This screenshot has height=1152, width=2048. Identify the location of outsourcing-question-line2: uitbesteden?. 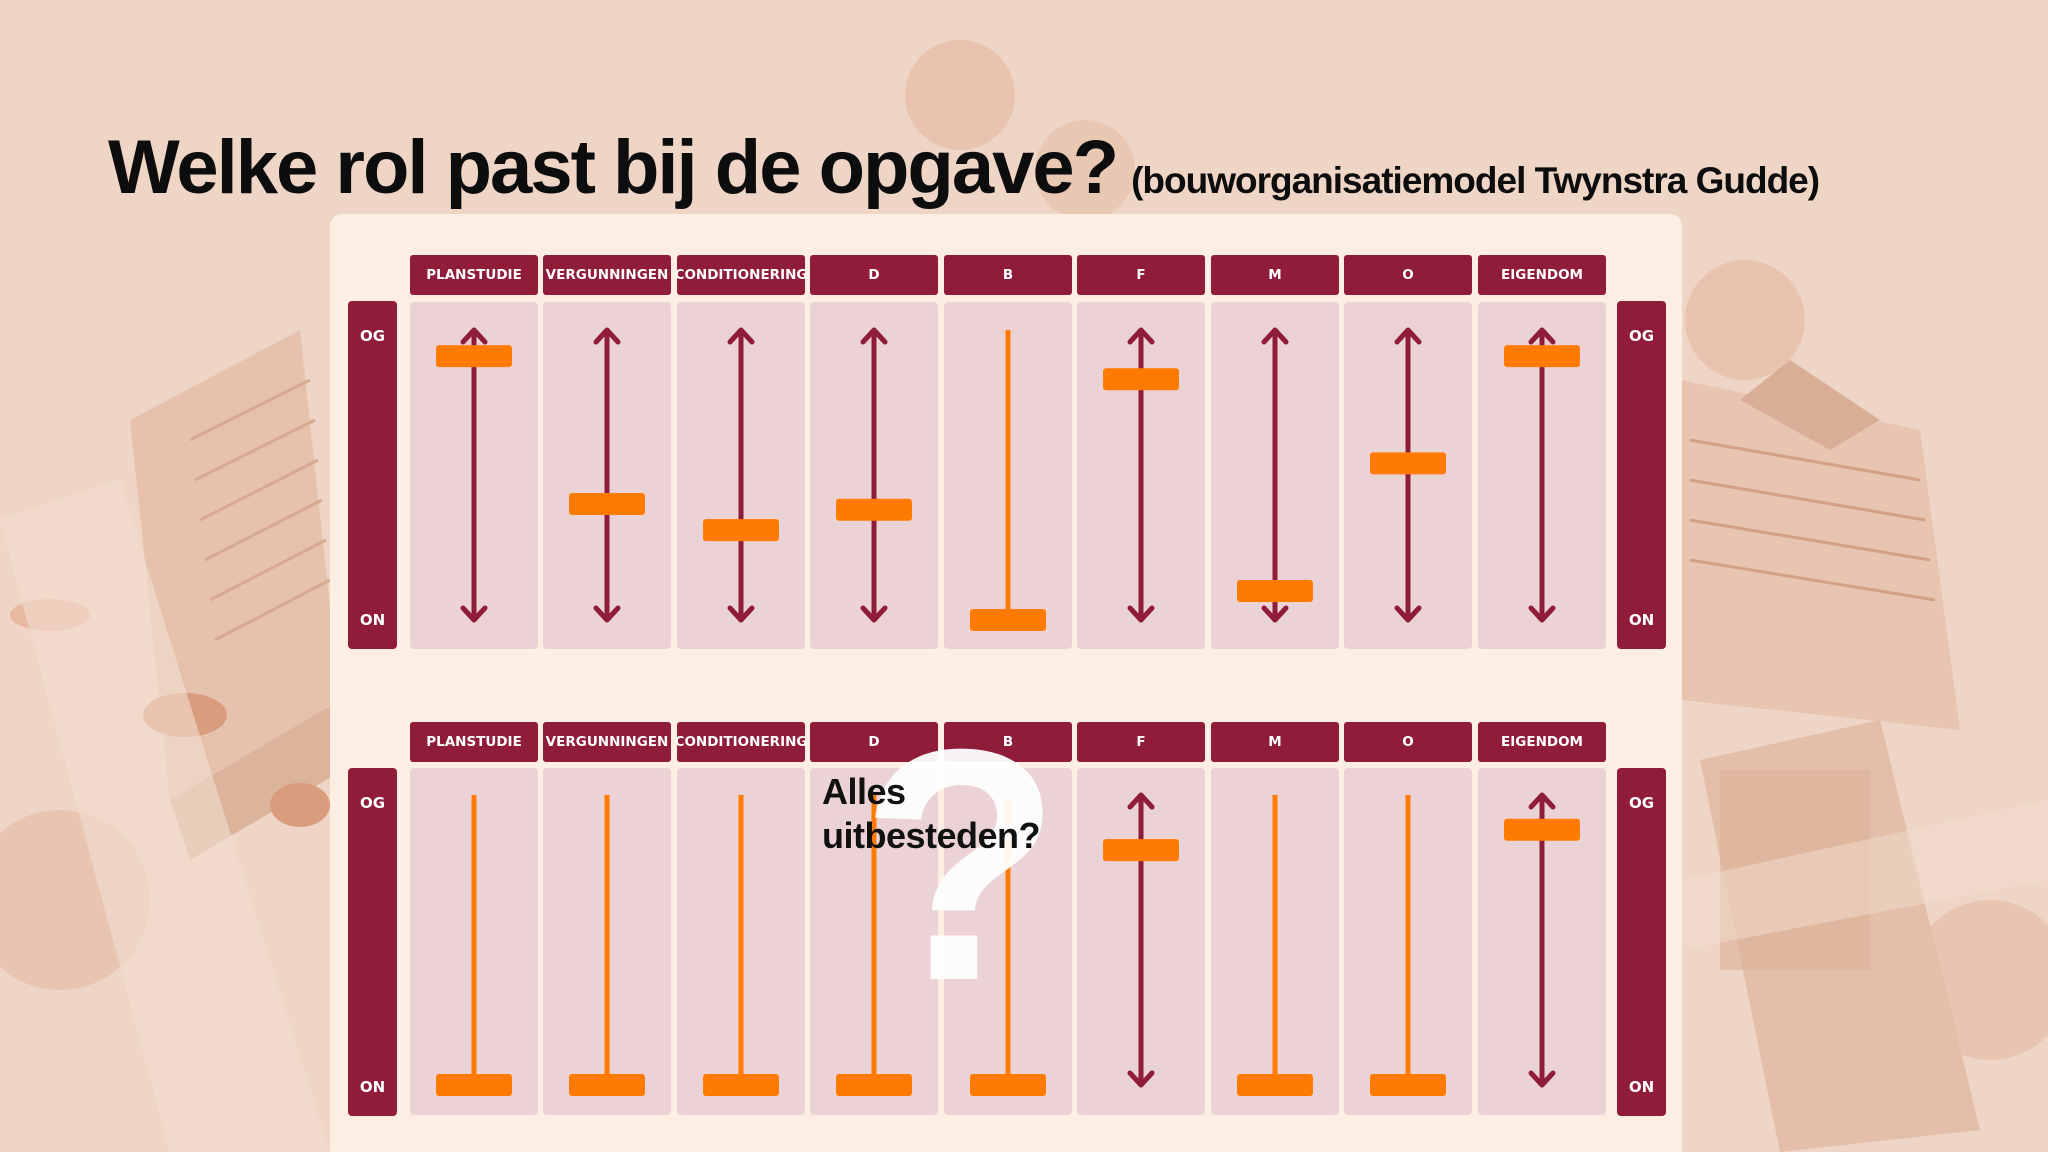
(931, 835).